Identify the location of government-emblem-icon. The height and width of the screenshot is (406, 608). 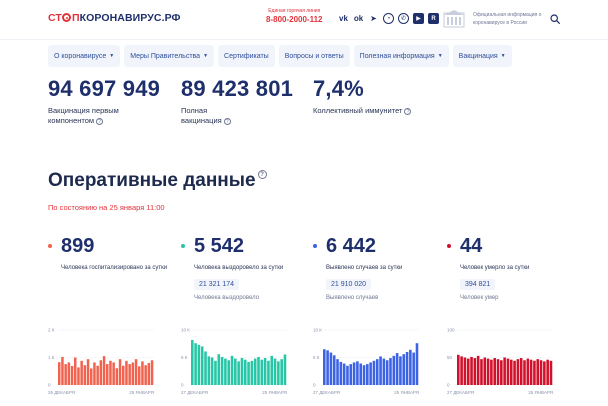
(454, 19).